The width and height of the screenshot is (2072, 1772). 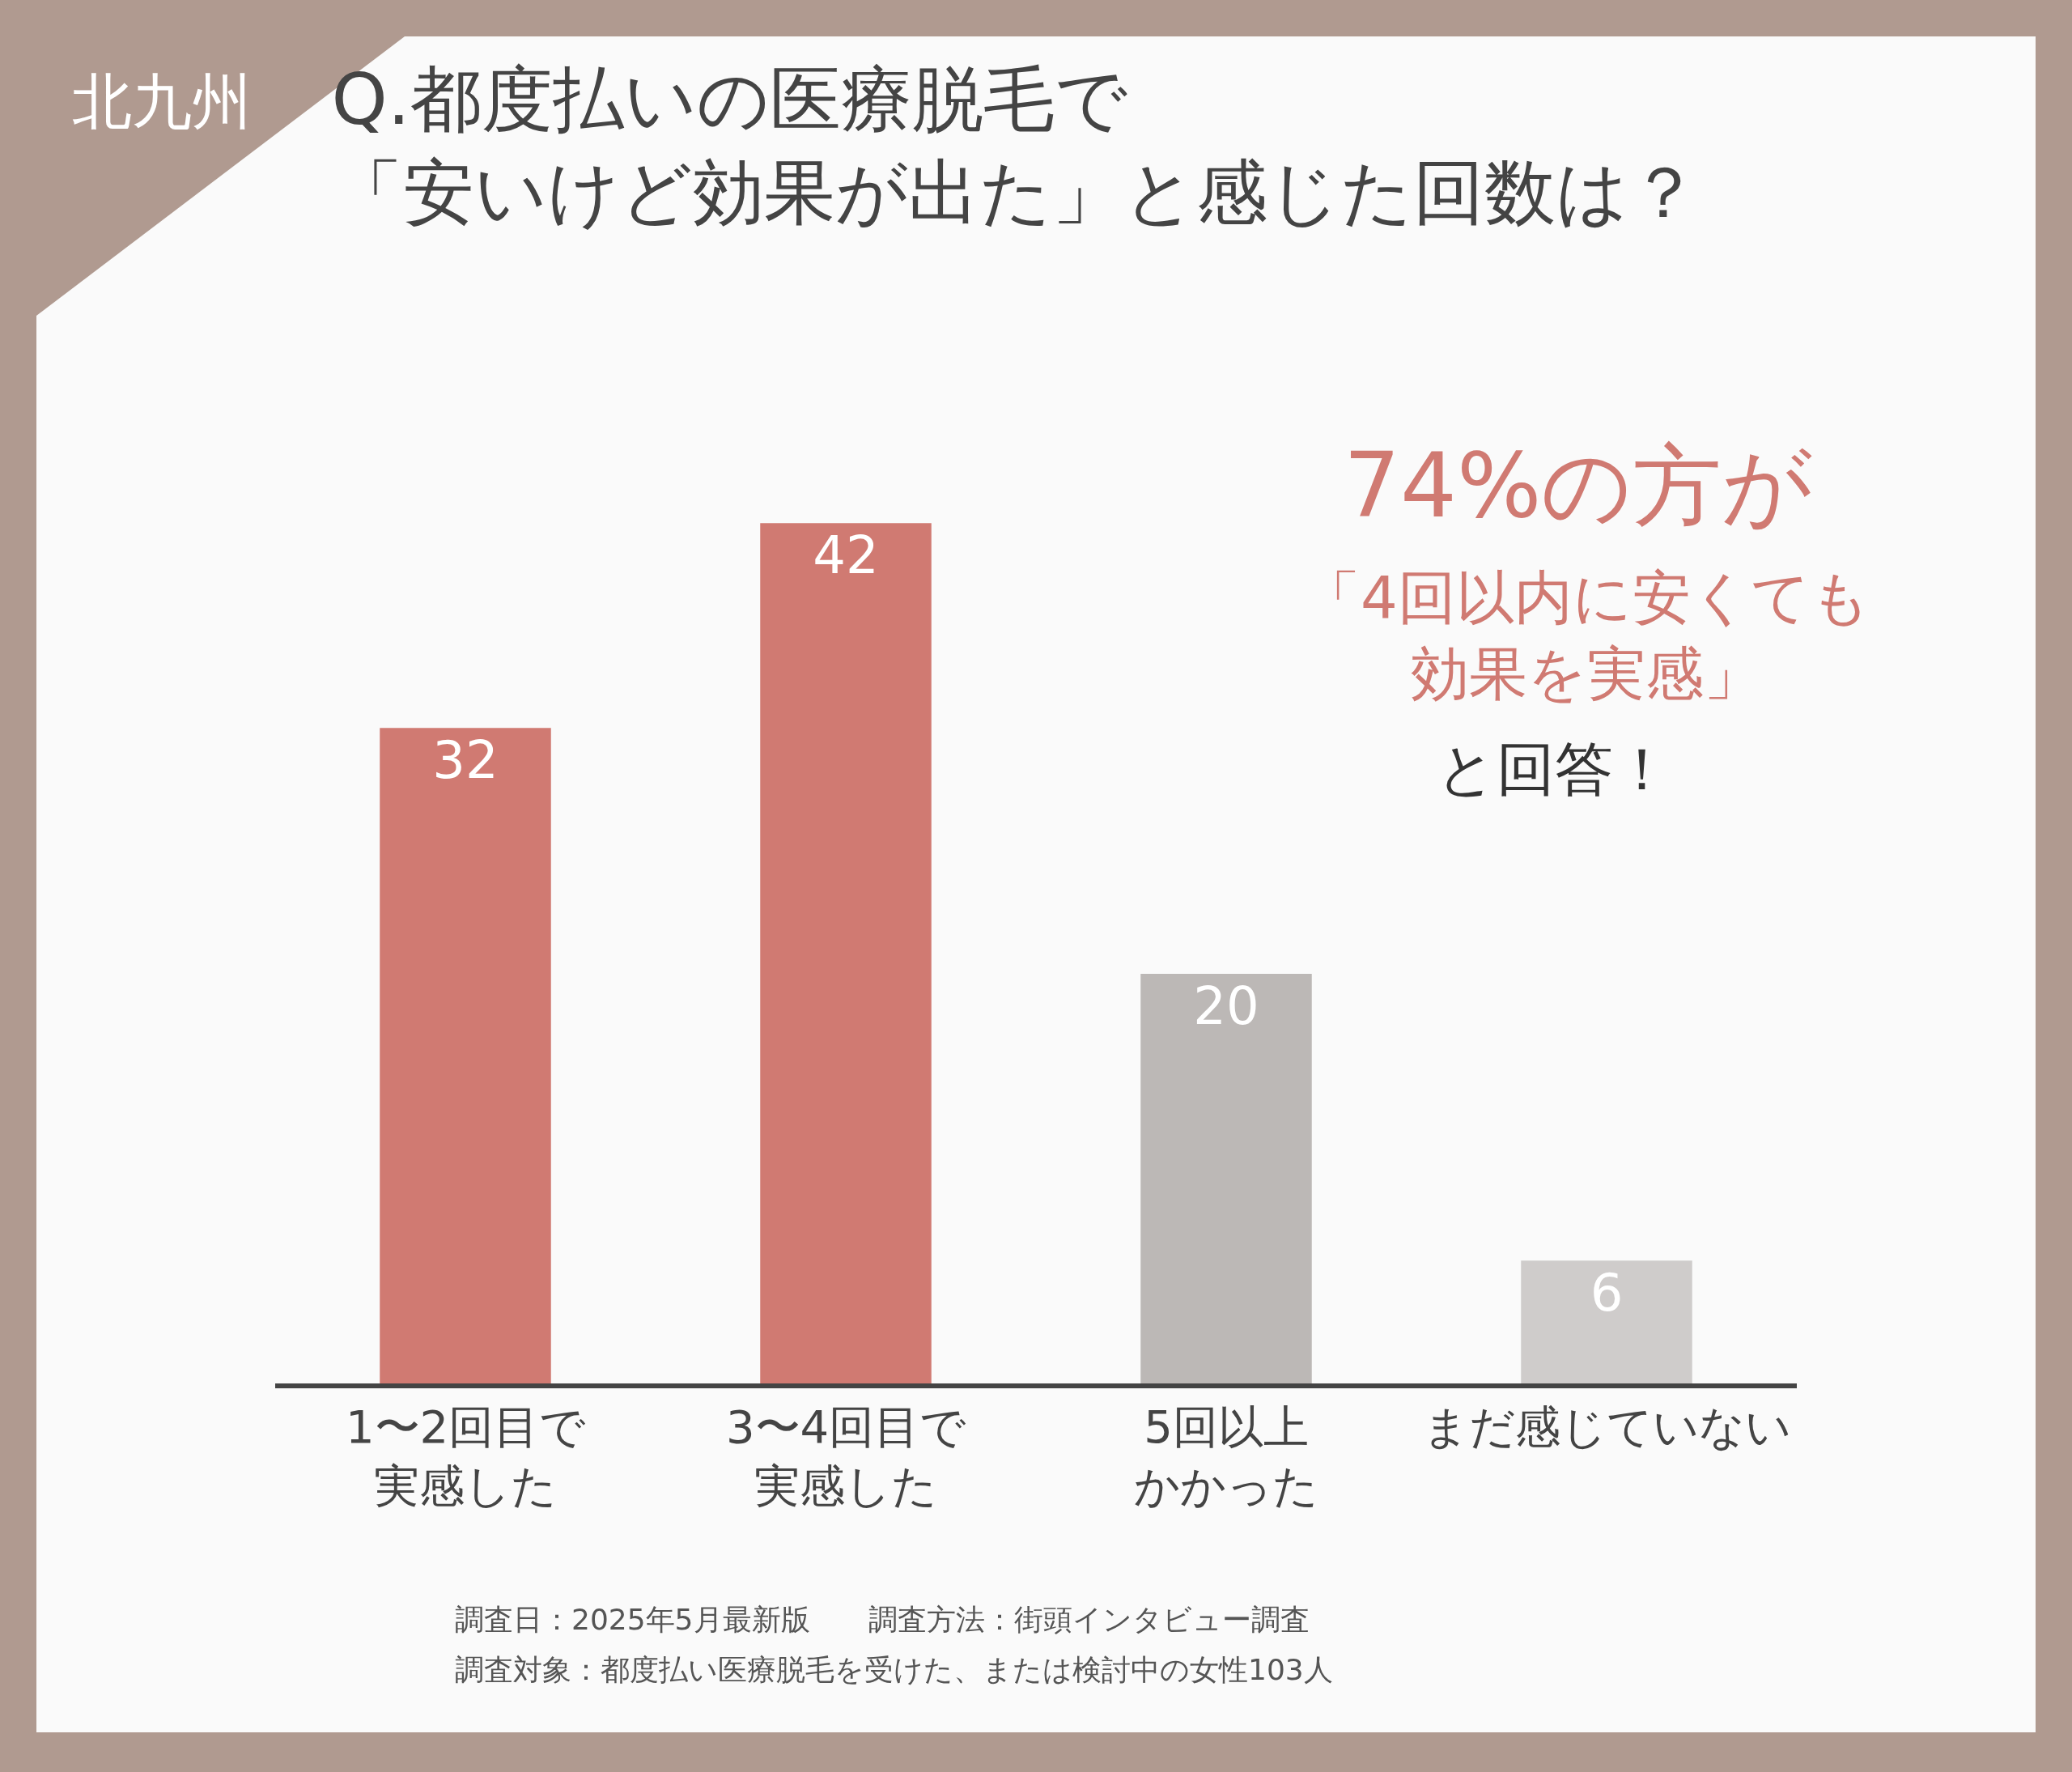 I want to click on text: 調査日：2025年5月最新版 調査方法：街頭インタビュー調査, so click(x=882, y=1620).